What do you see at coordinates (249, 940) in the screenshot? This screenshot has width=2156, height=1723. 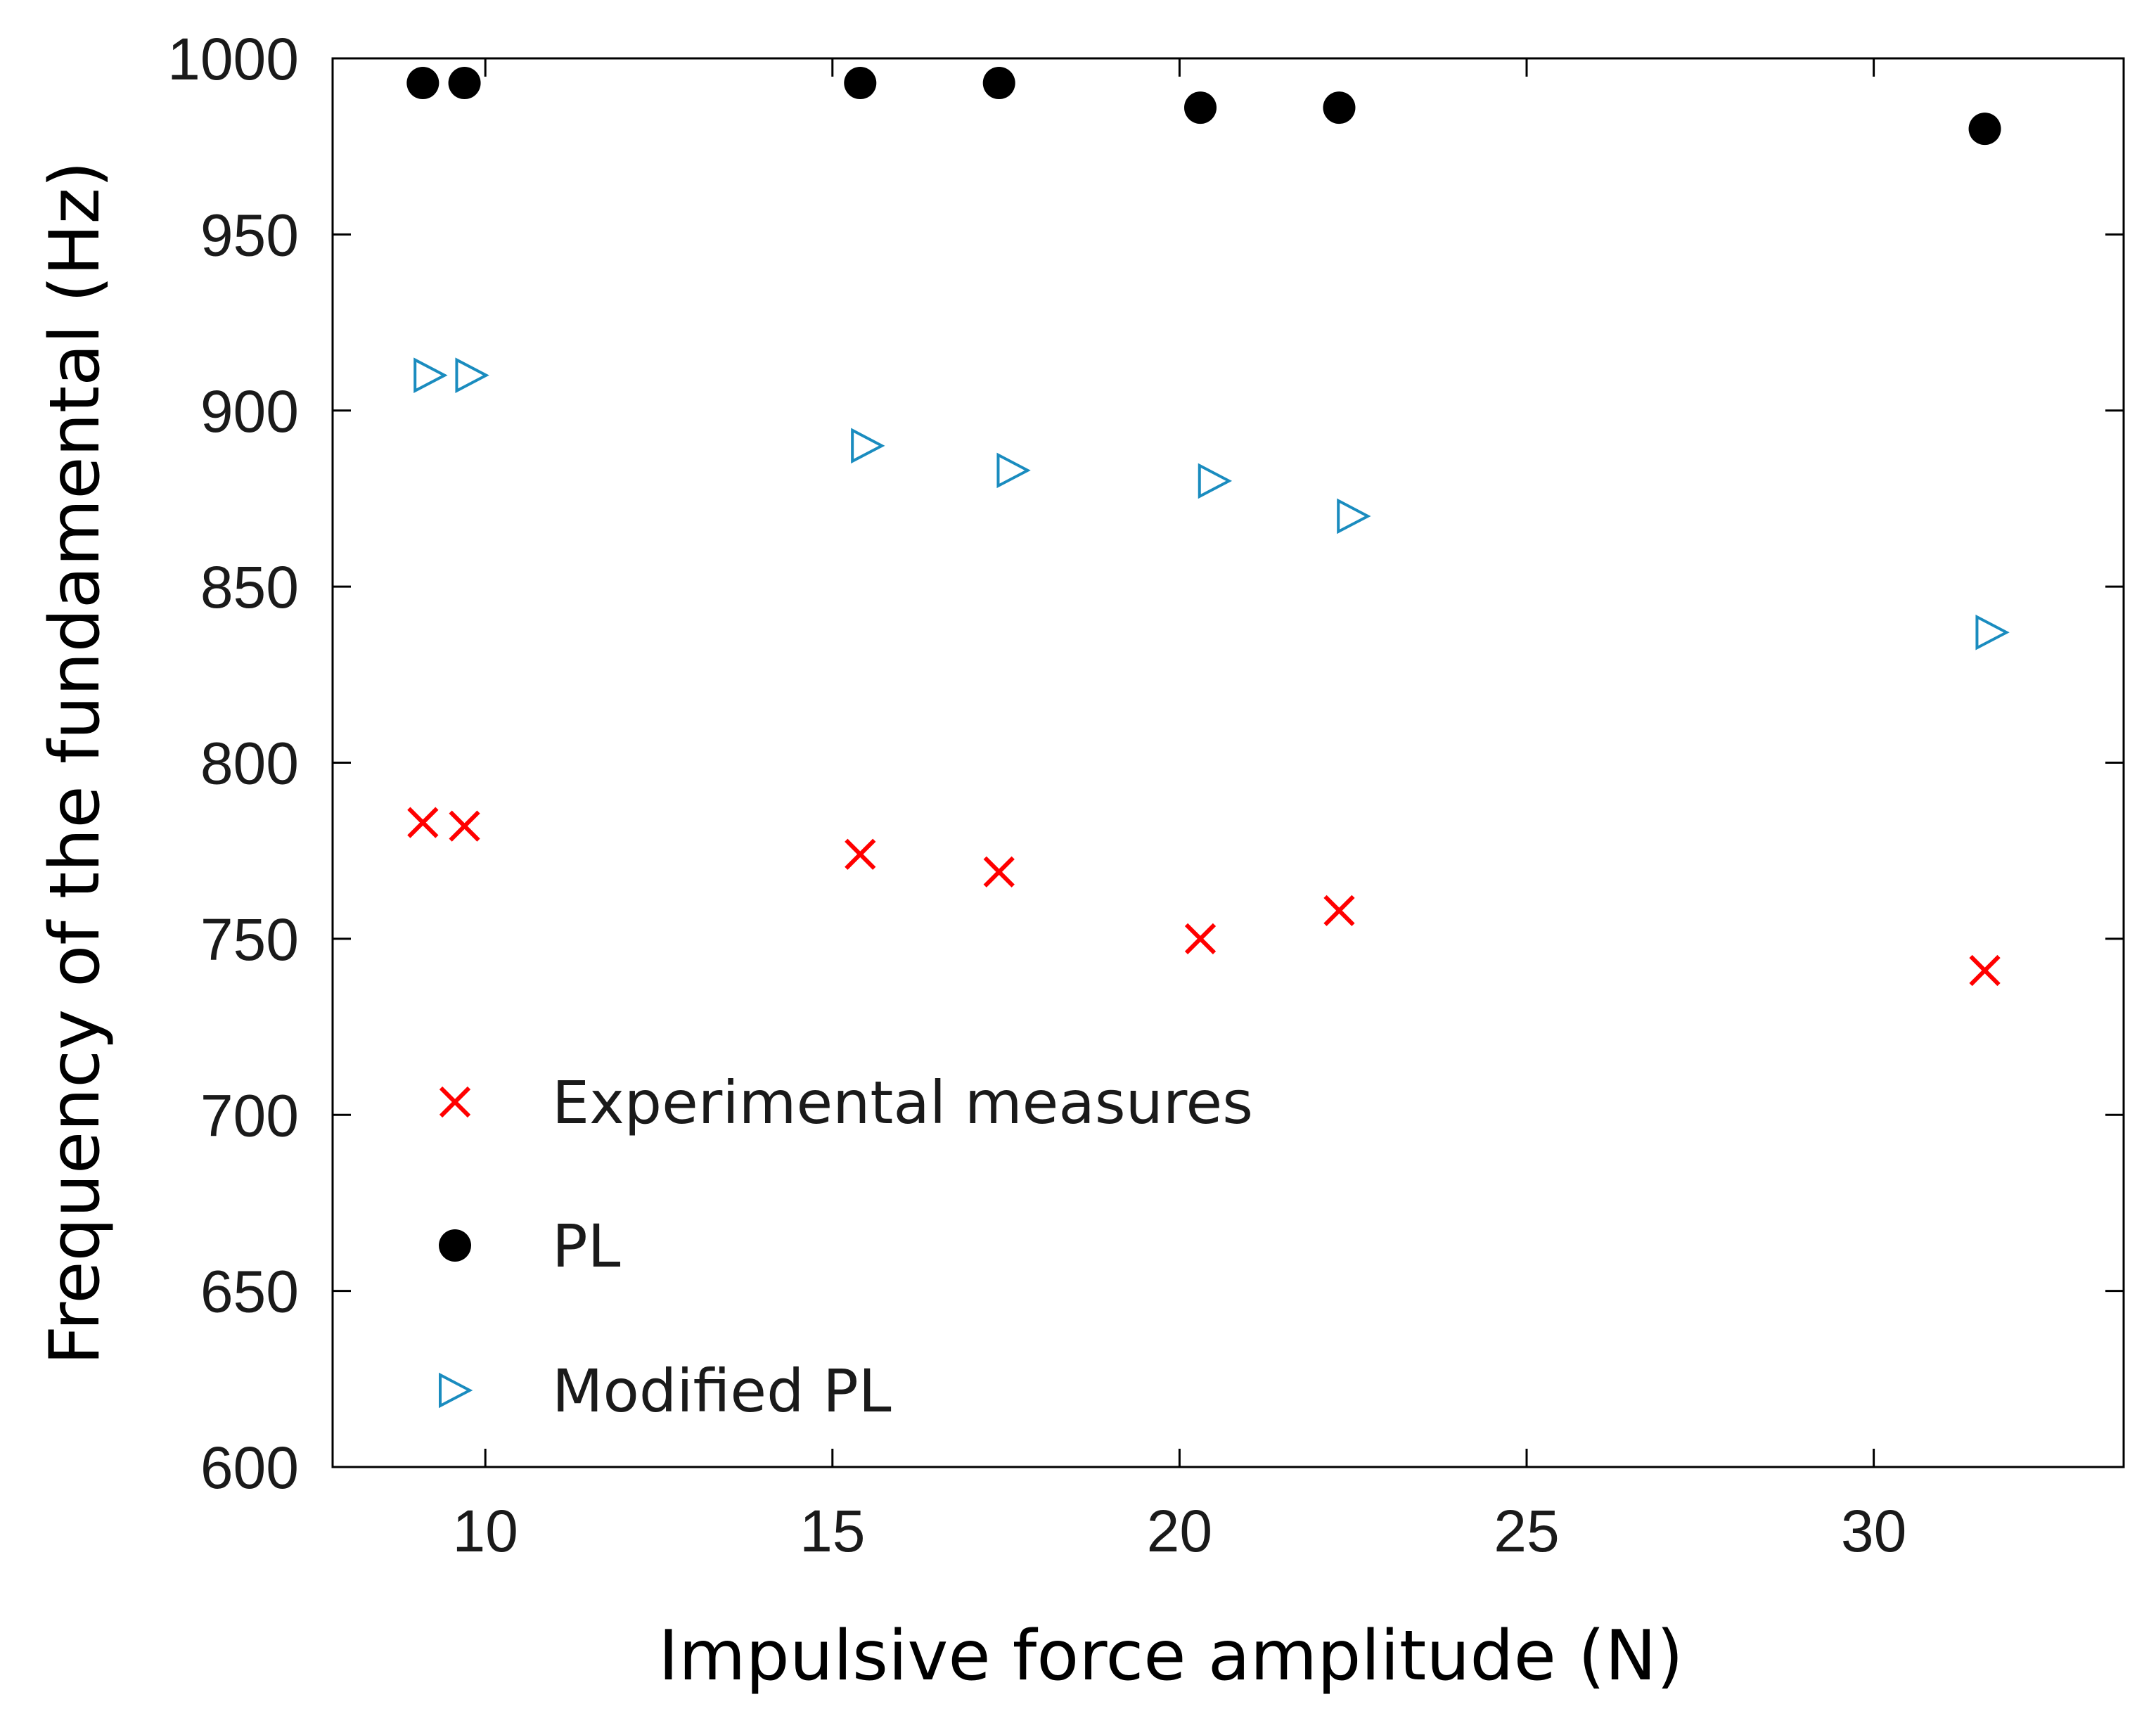 I see `y-tick-label: 750` at bounding box center [249, 940].